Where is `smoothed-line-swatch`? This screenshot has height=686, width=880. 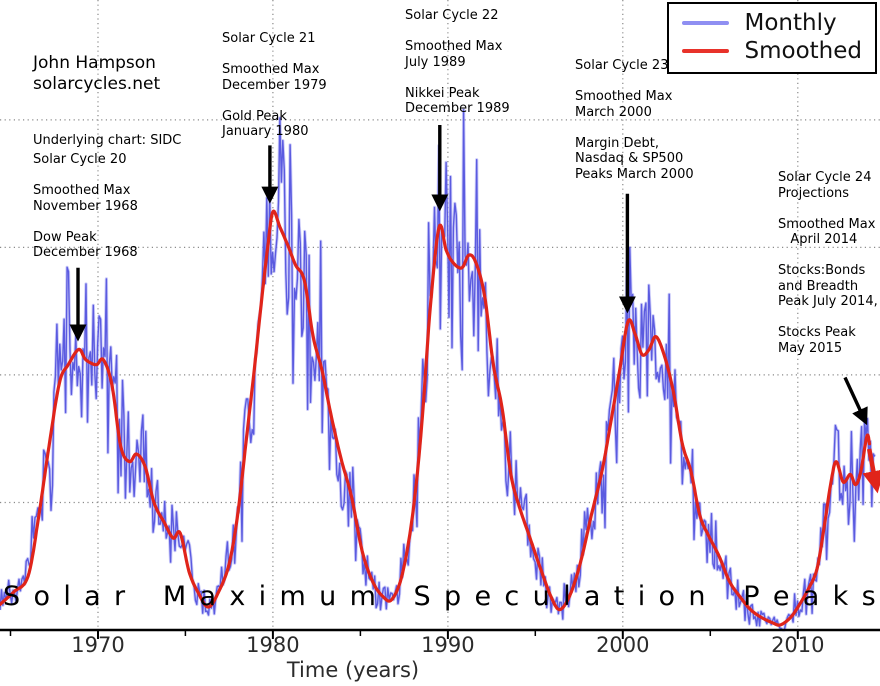
smoothed-line-swatch is located at coordinates (705, 51).